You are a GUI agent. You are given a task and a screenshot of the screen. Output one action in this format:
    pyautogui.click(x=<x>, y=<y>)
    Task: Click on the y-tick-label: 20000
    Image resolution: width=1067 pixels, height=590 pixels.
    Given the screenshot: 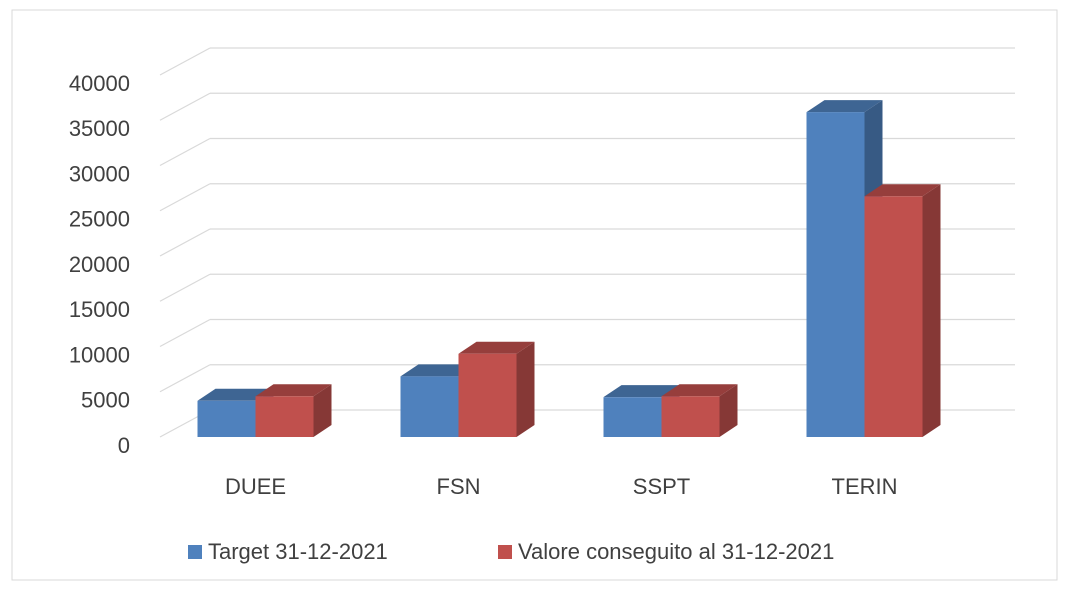 What is the action you would take?
    pyautogui.click(x=99, y=264)
    